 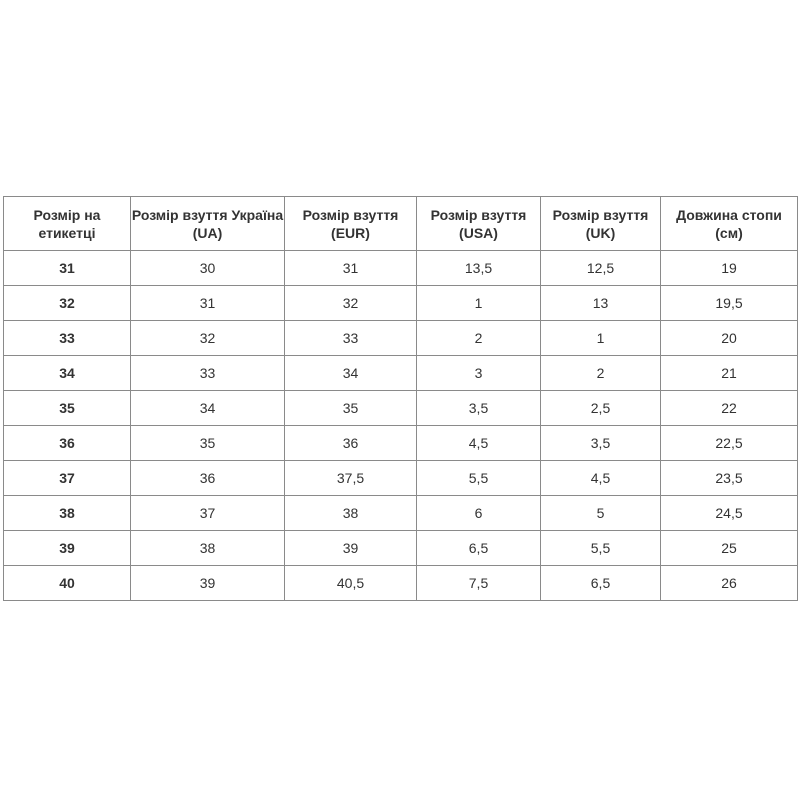 What do you see at coordinates (478, 268) in the screenshot?
I see `table-cell: 13,5` at bounding box center [478, 268].